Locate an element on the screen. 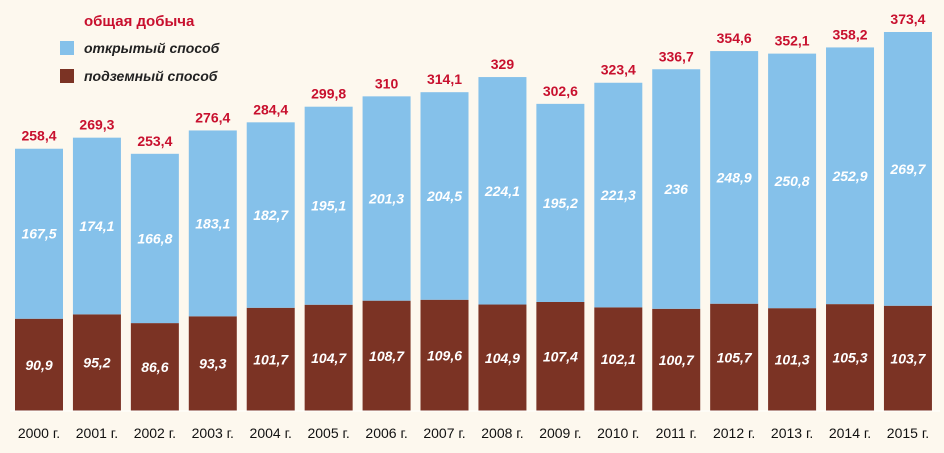  label-open: 167,5 is located at coordinates (38, 234).